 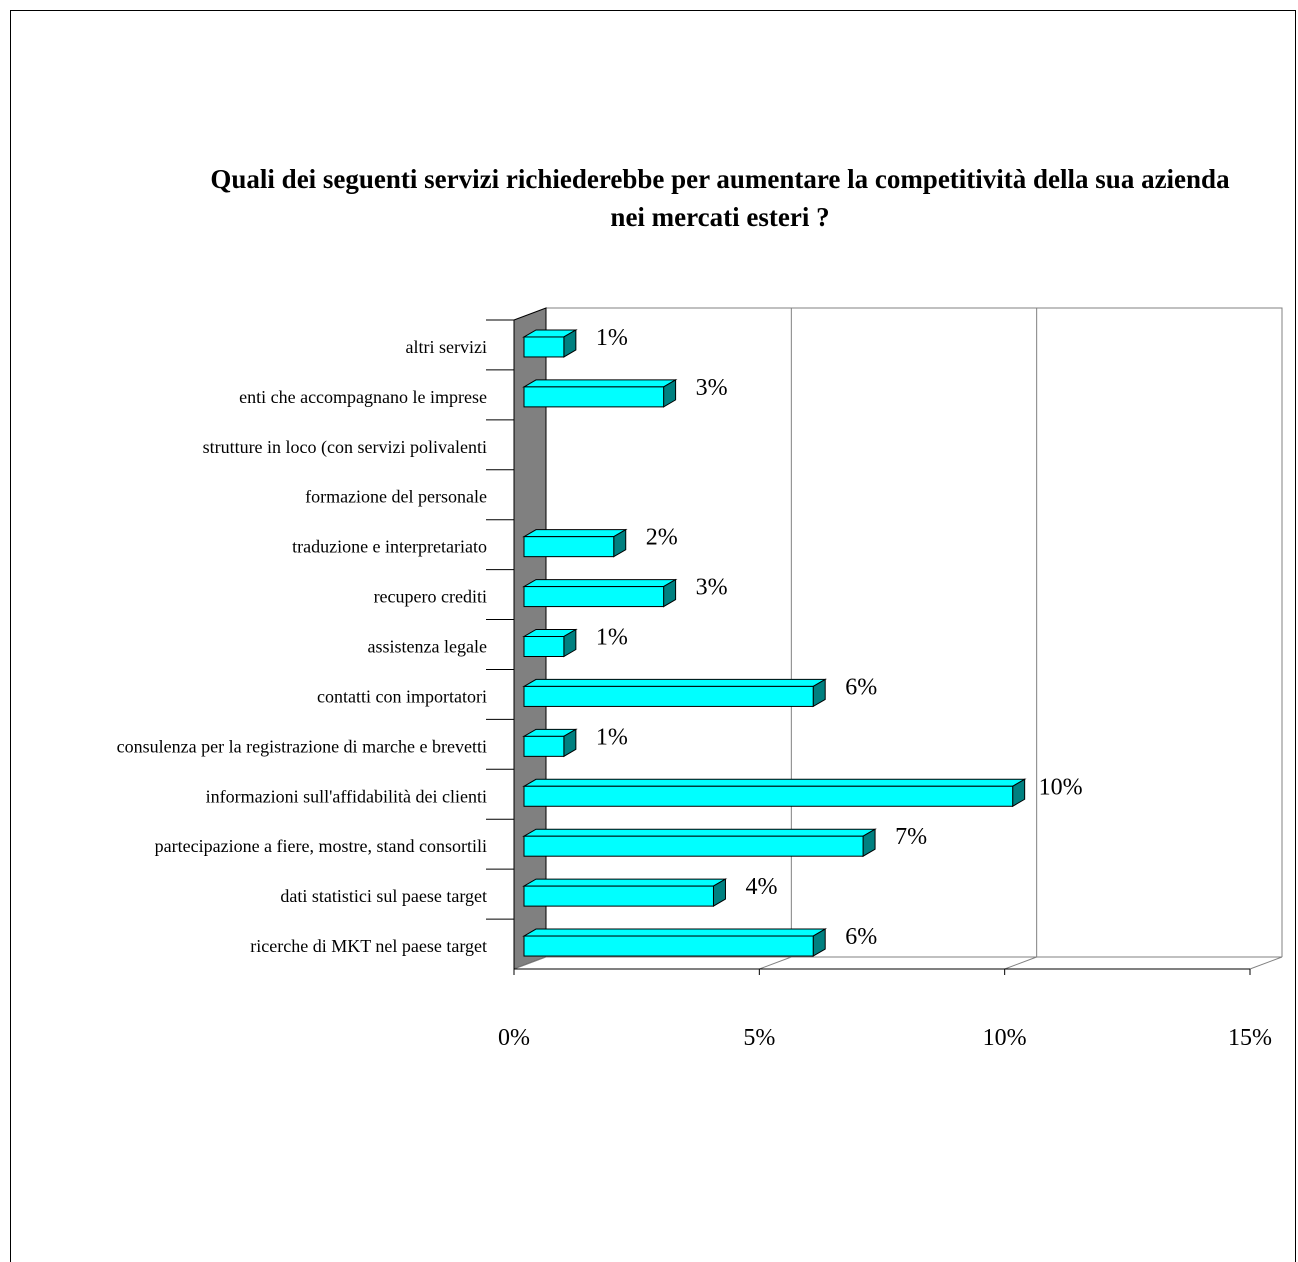 What do you see at coordinates (662, 538) in the screenshot?
I see `value-label: 2%` at bounding box center [662, 538].